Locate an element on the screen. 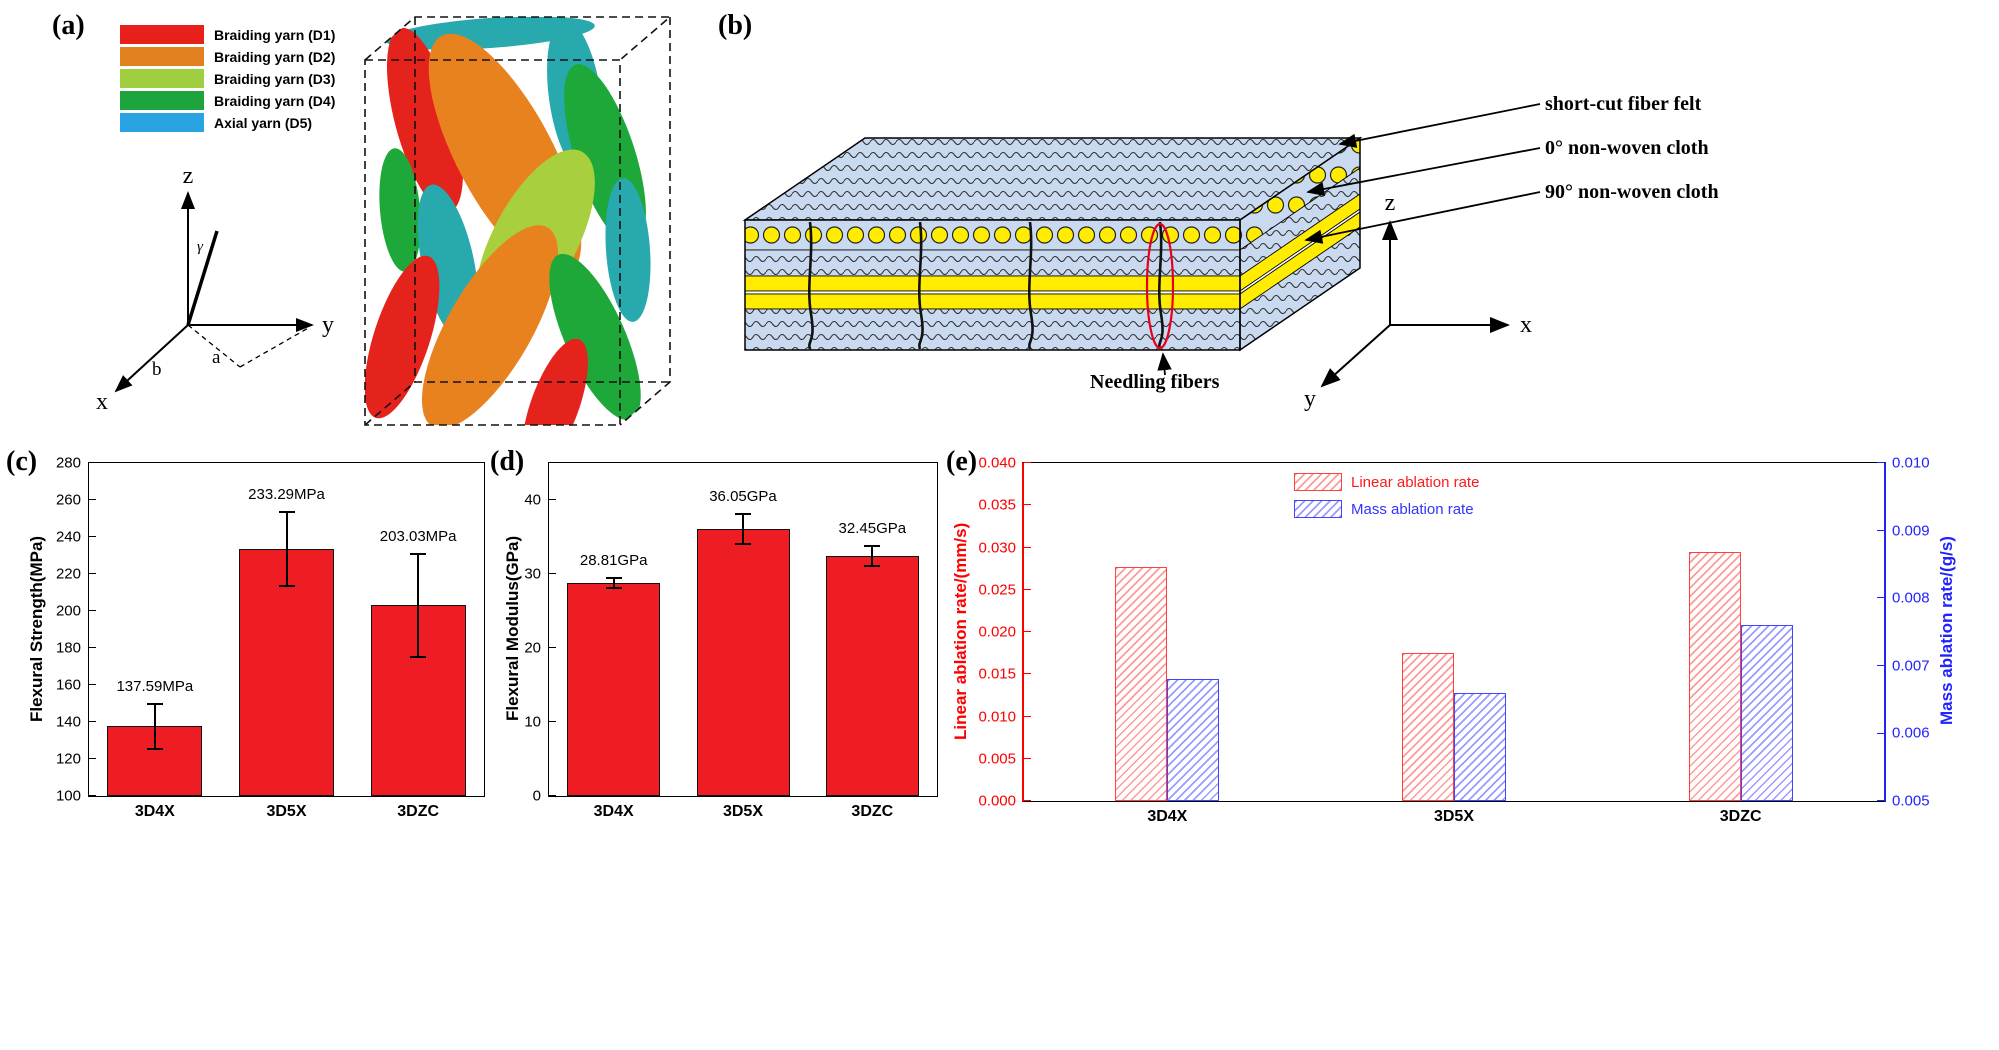 This screenshot has width=1999, height=1050. yarn-ellipses is located at coordinates (508, 221).